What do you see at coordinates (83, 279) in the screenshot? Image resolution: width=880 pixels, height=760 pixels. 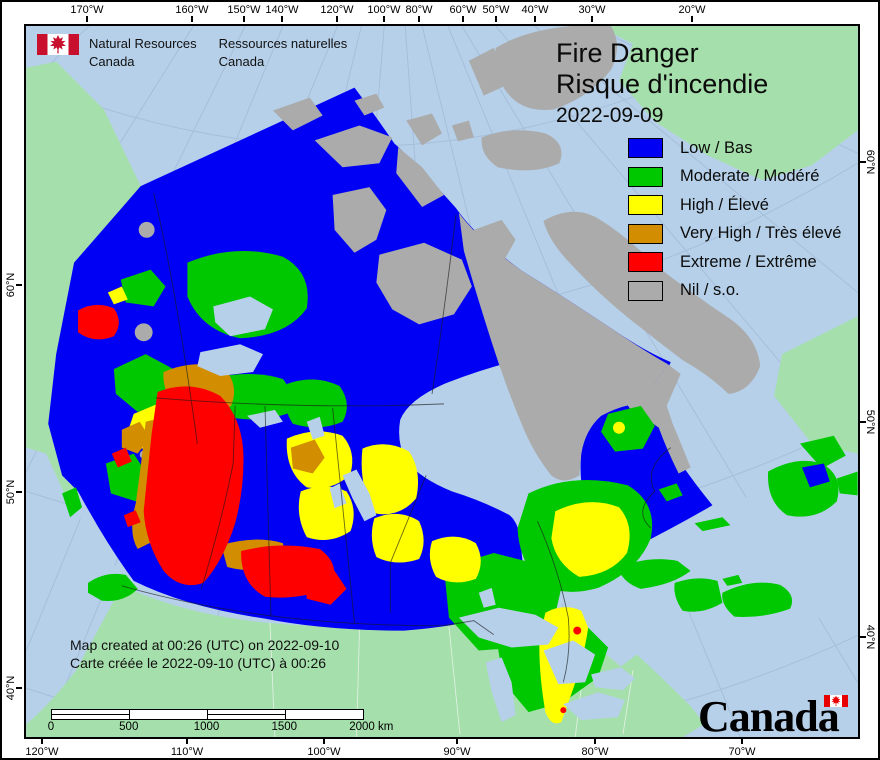 I see `alaska-land` at bounding box center [83, 279].